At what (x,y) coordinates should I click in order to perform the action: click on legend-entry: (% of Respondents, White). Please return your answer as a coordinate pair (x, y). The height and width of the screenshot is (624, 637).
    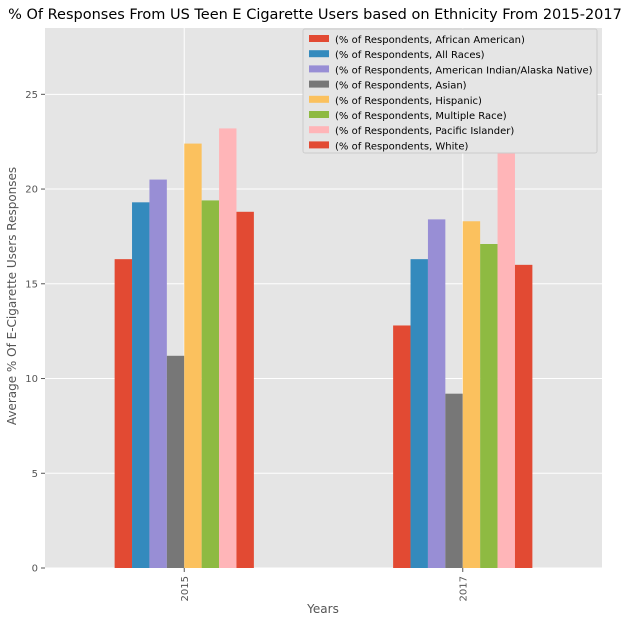
    Looking at the image, I should click on (401, 146).